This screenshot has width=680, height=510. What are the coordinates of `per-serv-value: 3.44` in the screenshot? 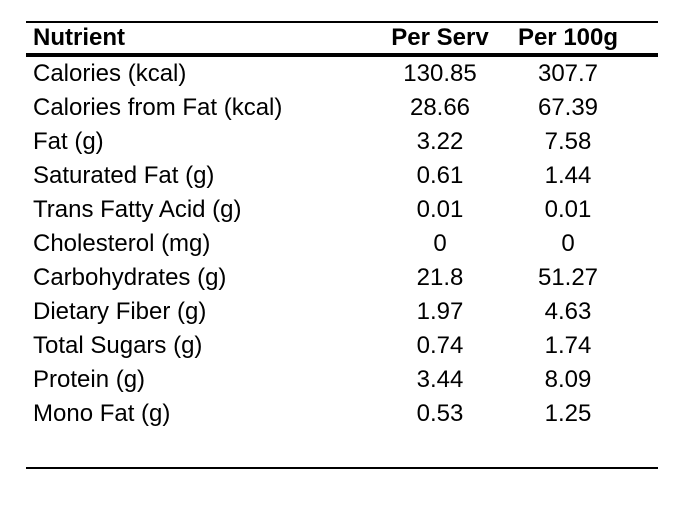 It's located at (440, 379).